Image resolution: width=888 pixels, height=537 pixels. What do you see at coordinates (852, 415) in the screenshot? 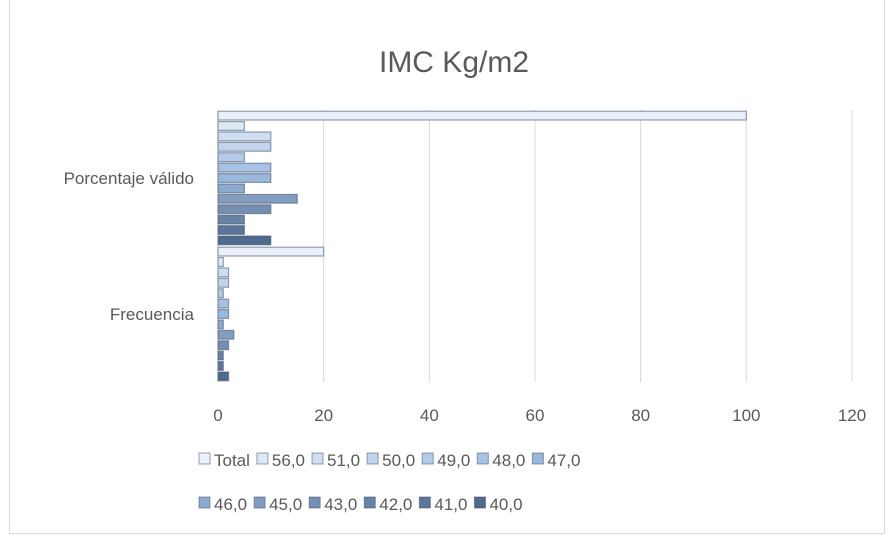
I see `x-tick-label: 120` at bounding box center [852, 415].